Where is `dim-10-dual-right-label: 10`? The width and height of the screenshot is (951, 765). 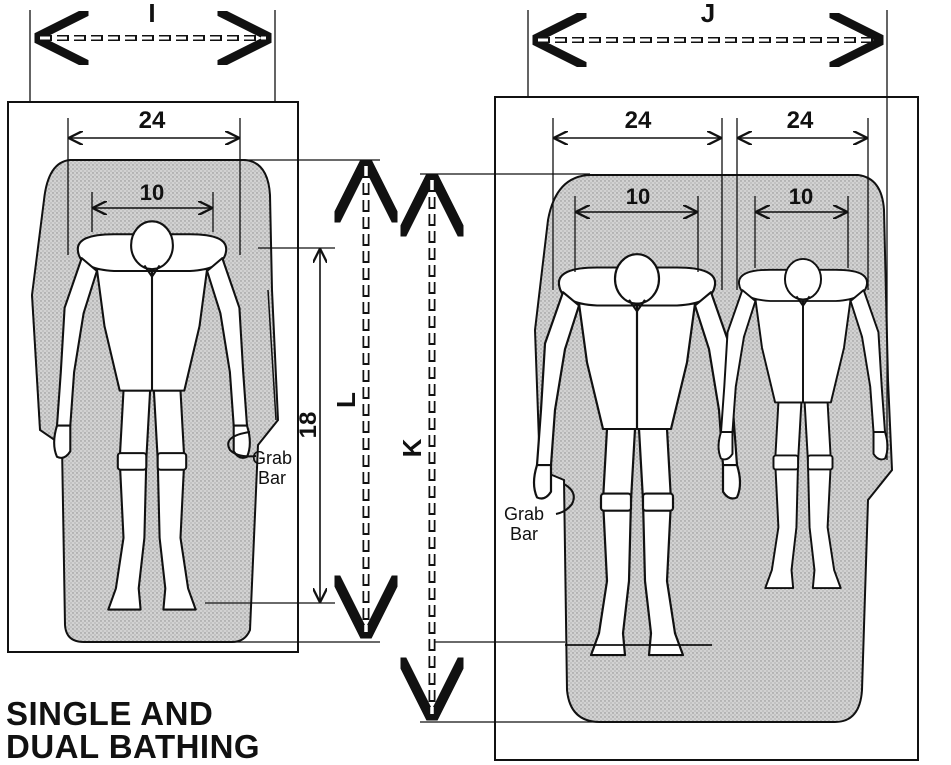 dim-10-dual-right-label: 10 is located at coordinates (801, 196).